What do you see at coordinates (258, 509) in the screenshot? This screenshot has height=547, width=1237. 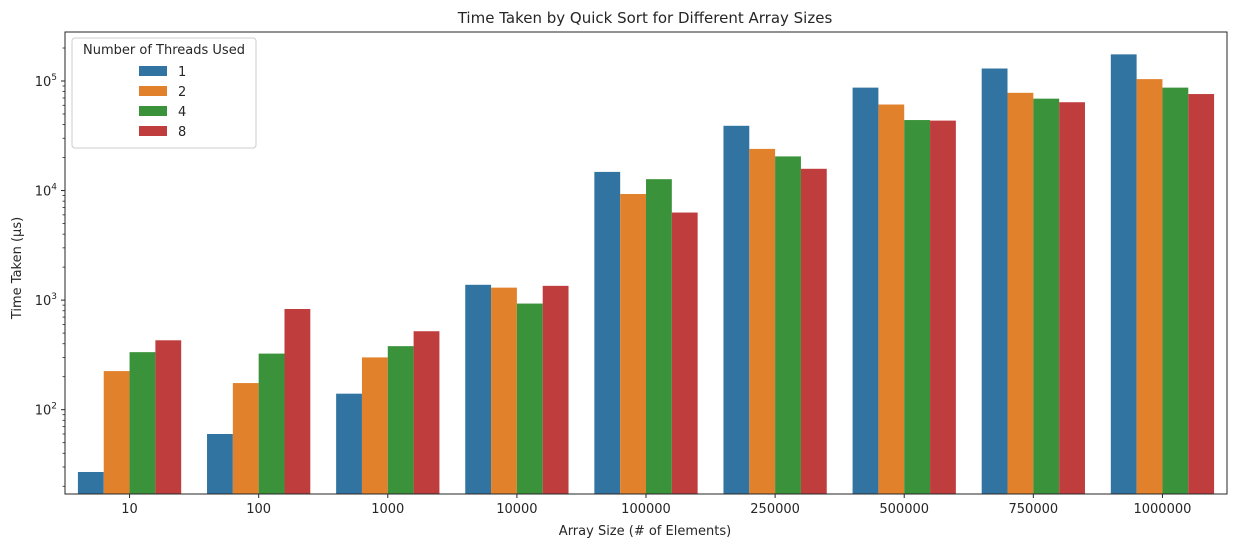 I see `x-tick-label: 100` at bounding box center [258, 509].